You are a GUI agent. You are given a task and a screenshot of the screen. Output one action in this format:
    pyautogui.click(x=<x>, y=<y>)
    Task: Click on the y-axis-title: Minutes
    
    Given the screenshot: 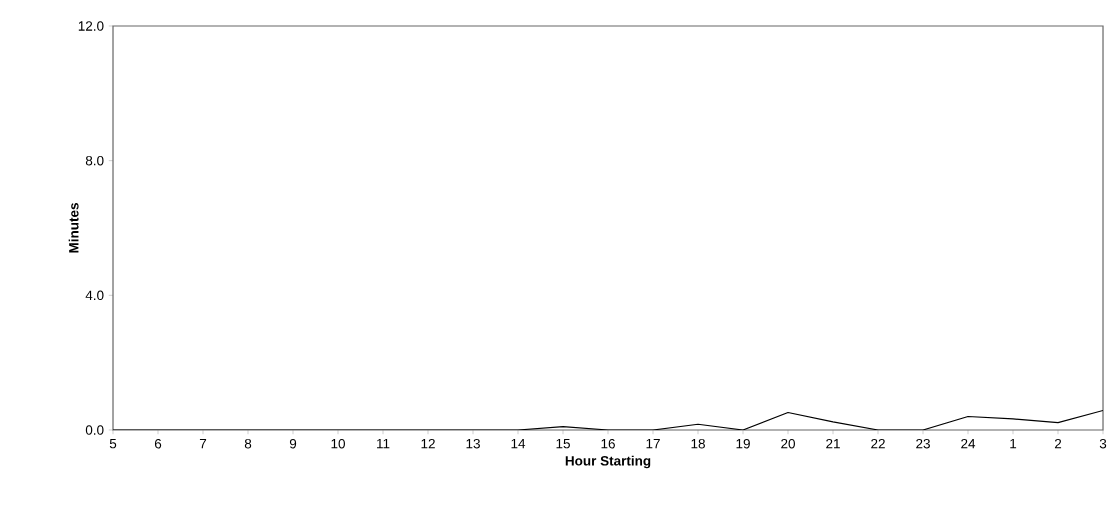 What is the action you would take?
    pyautogui.click(x=73, y=228)
    